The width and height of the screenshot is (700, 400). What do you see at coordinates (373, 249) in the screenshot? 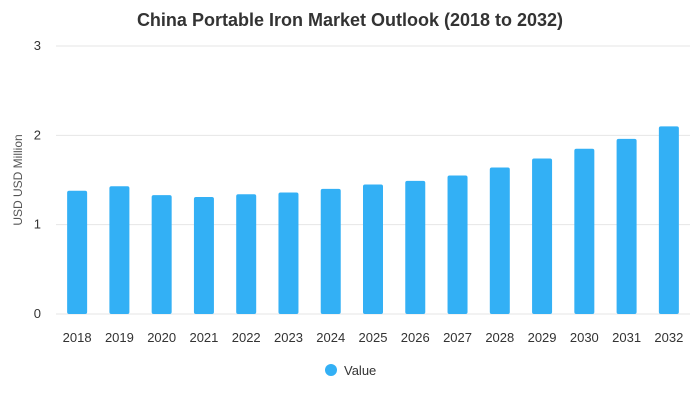
I see `bar-2025` at bounding box center [373, 249].